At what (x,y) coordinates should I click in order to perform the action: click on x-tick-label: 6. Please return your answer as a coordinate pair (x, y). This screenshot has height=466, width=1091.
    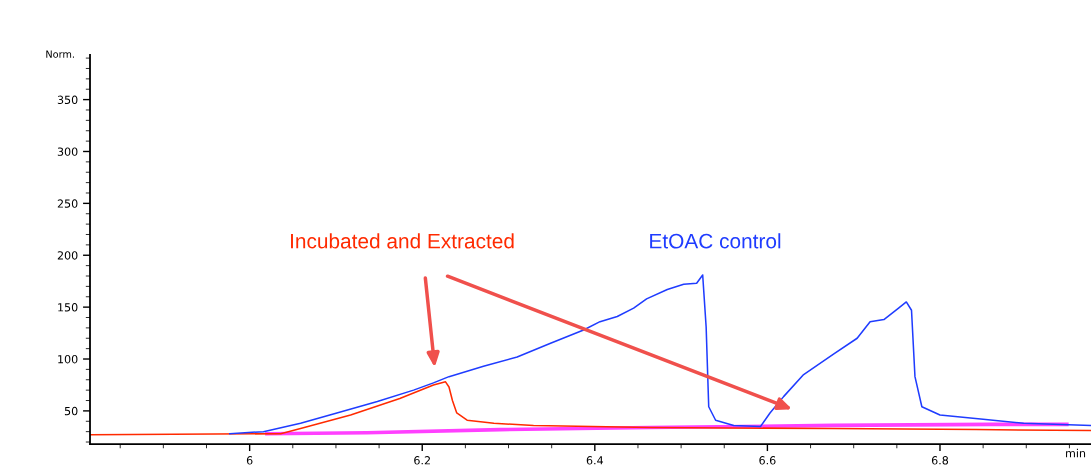
    Looking at the image, I should click on (249, 460).